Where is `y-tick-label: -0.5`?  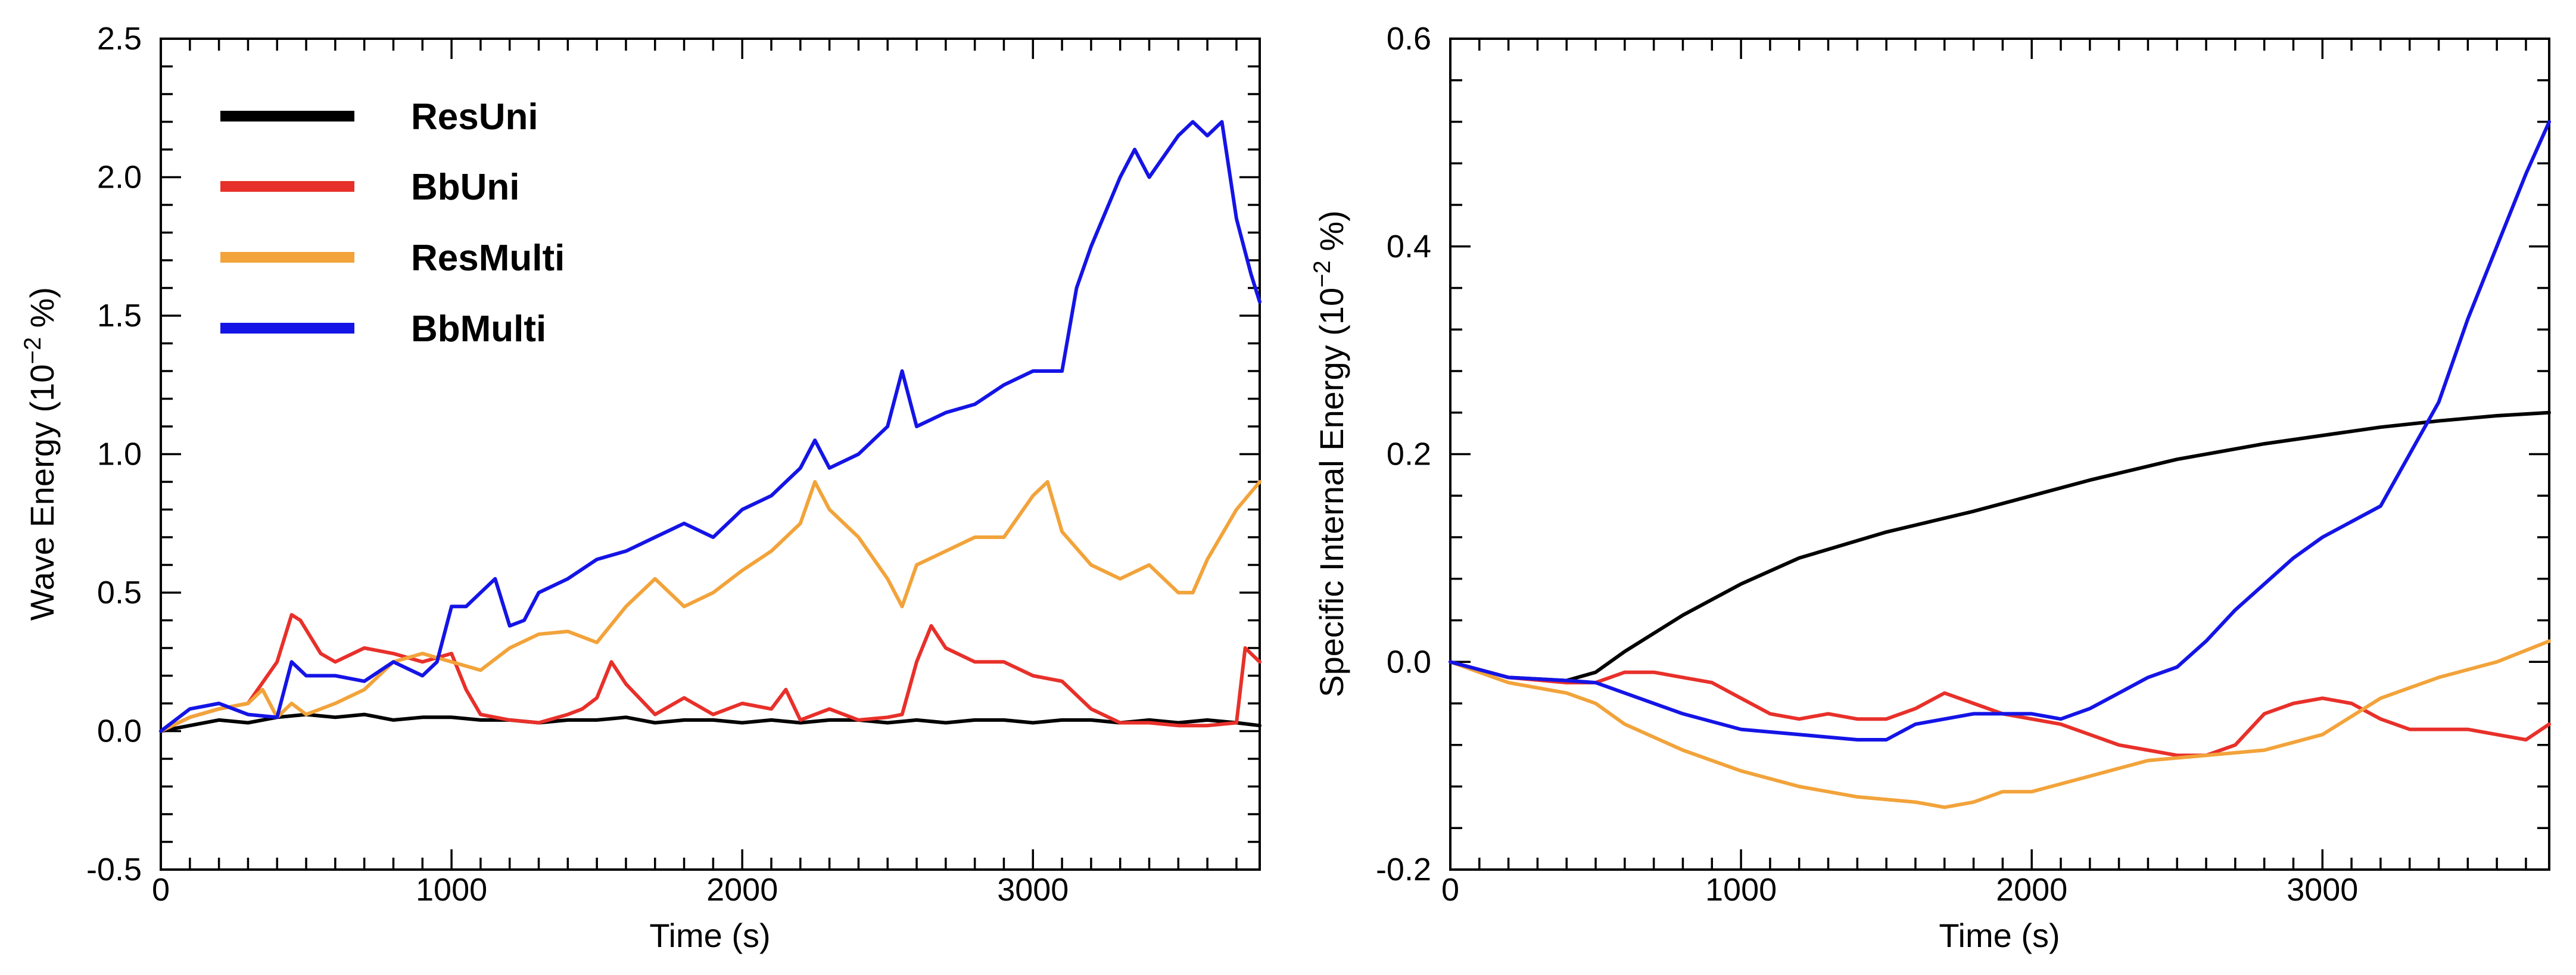
y-tick-label: -0.5 is located at coordinates (114, 869).